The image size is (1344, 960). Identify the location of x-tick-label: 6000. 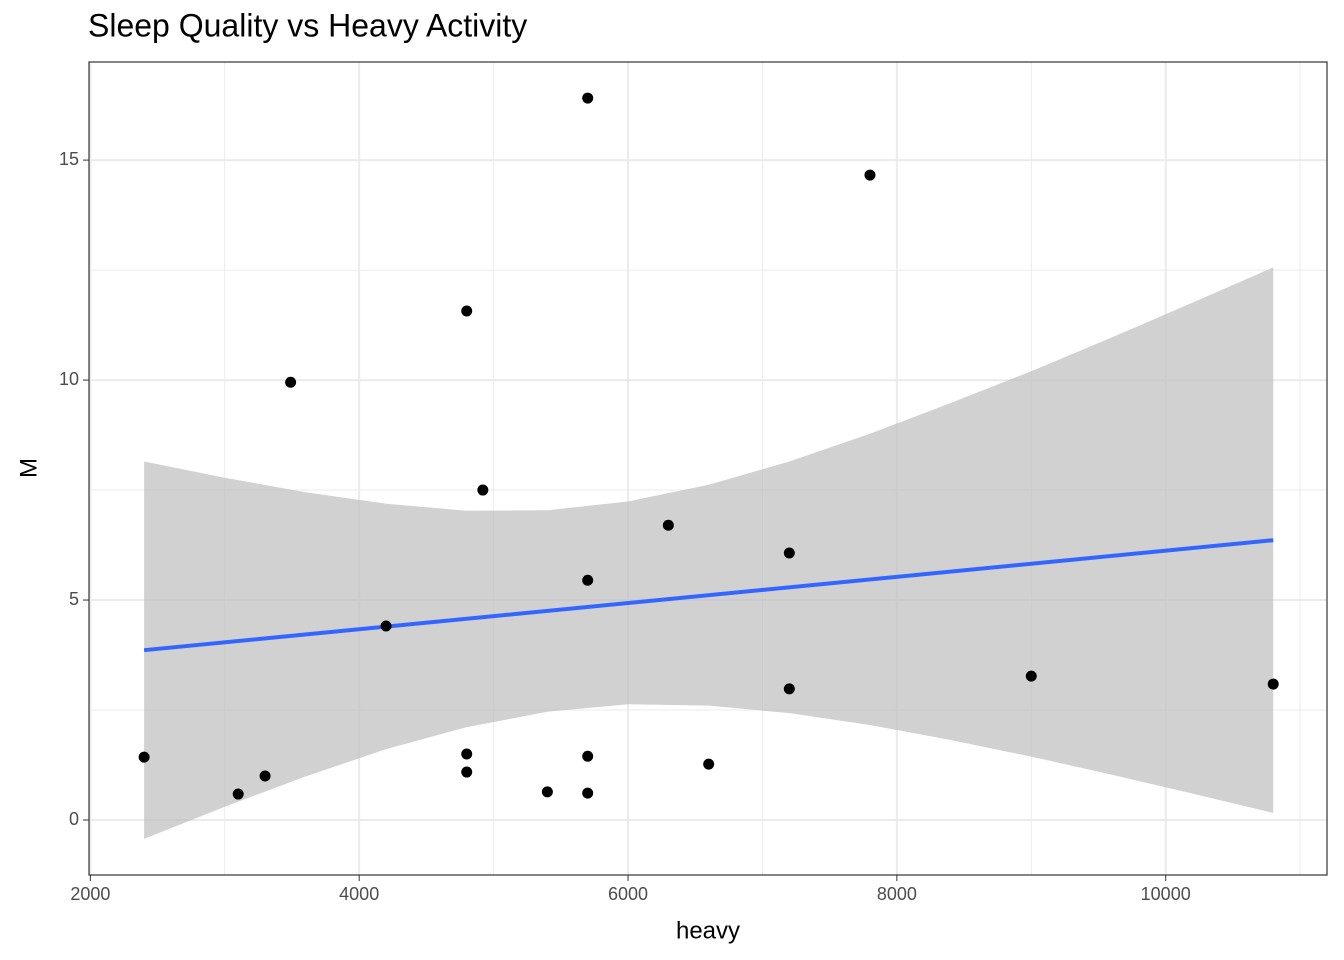
(628, 894).